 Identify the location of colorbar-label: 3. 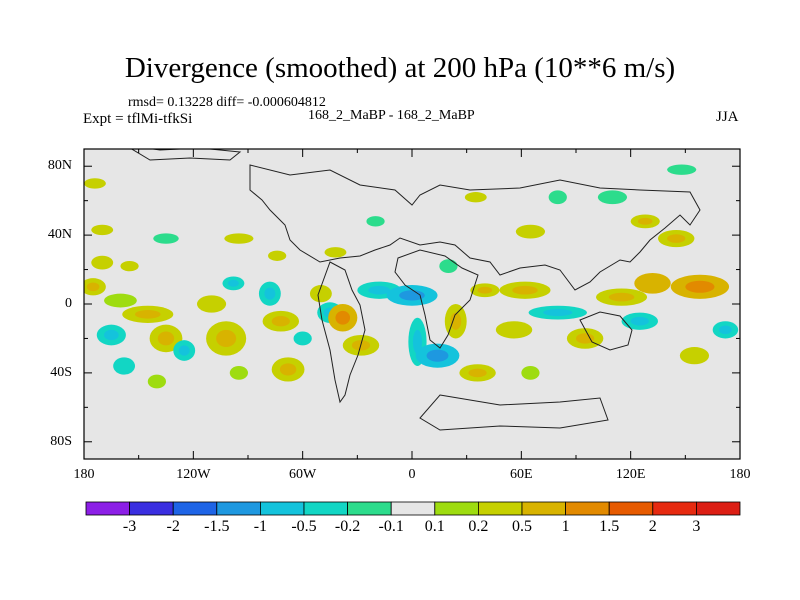
(696, 526).